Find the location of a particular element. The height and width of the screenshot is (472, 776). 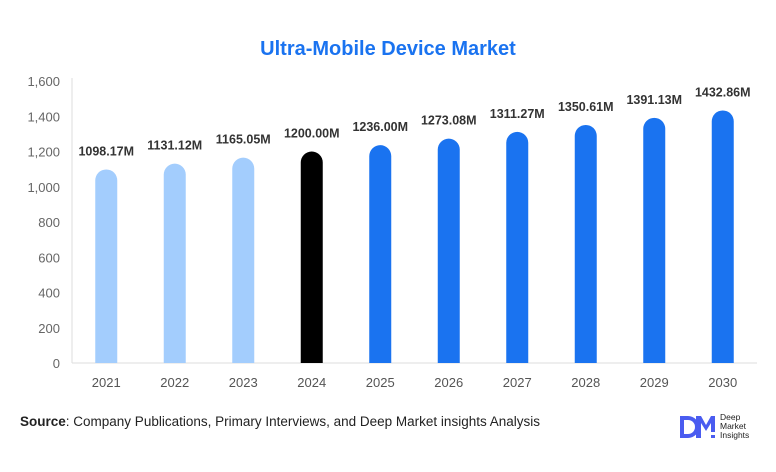

y-tick-label: 800 is located at coordinates (49, 222).